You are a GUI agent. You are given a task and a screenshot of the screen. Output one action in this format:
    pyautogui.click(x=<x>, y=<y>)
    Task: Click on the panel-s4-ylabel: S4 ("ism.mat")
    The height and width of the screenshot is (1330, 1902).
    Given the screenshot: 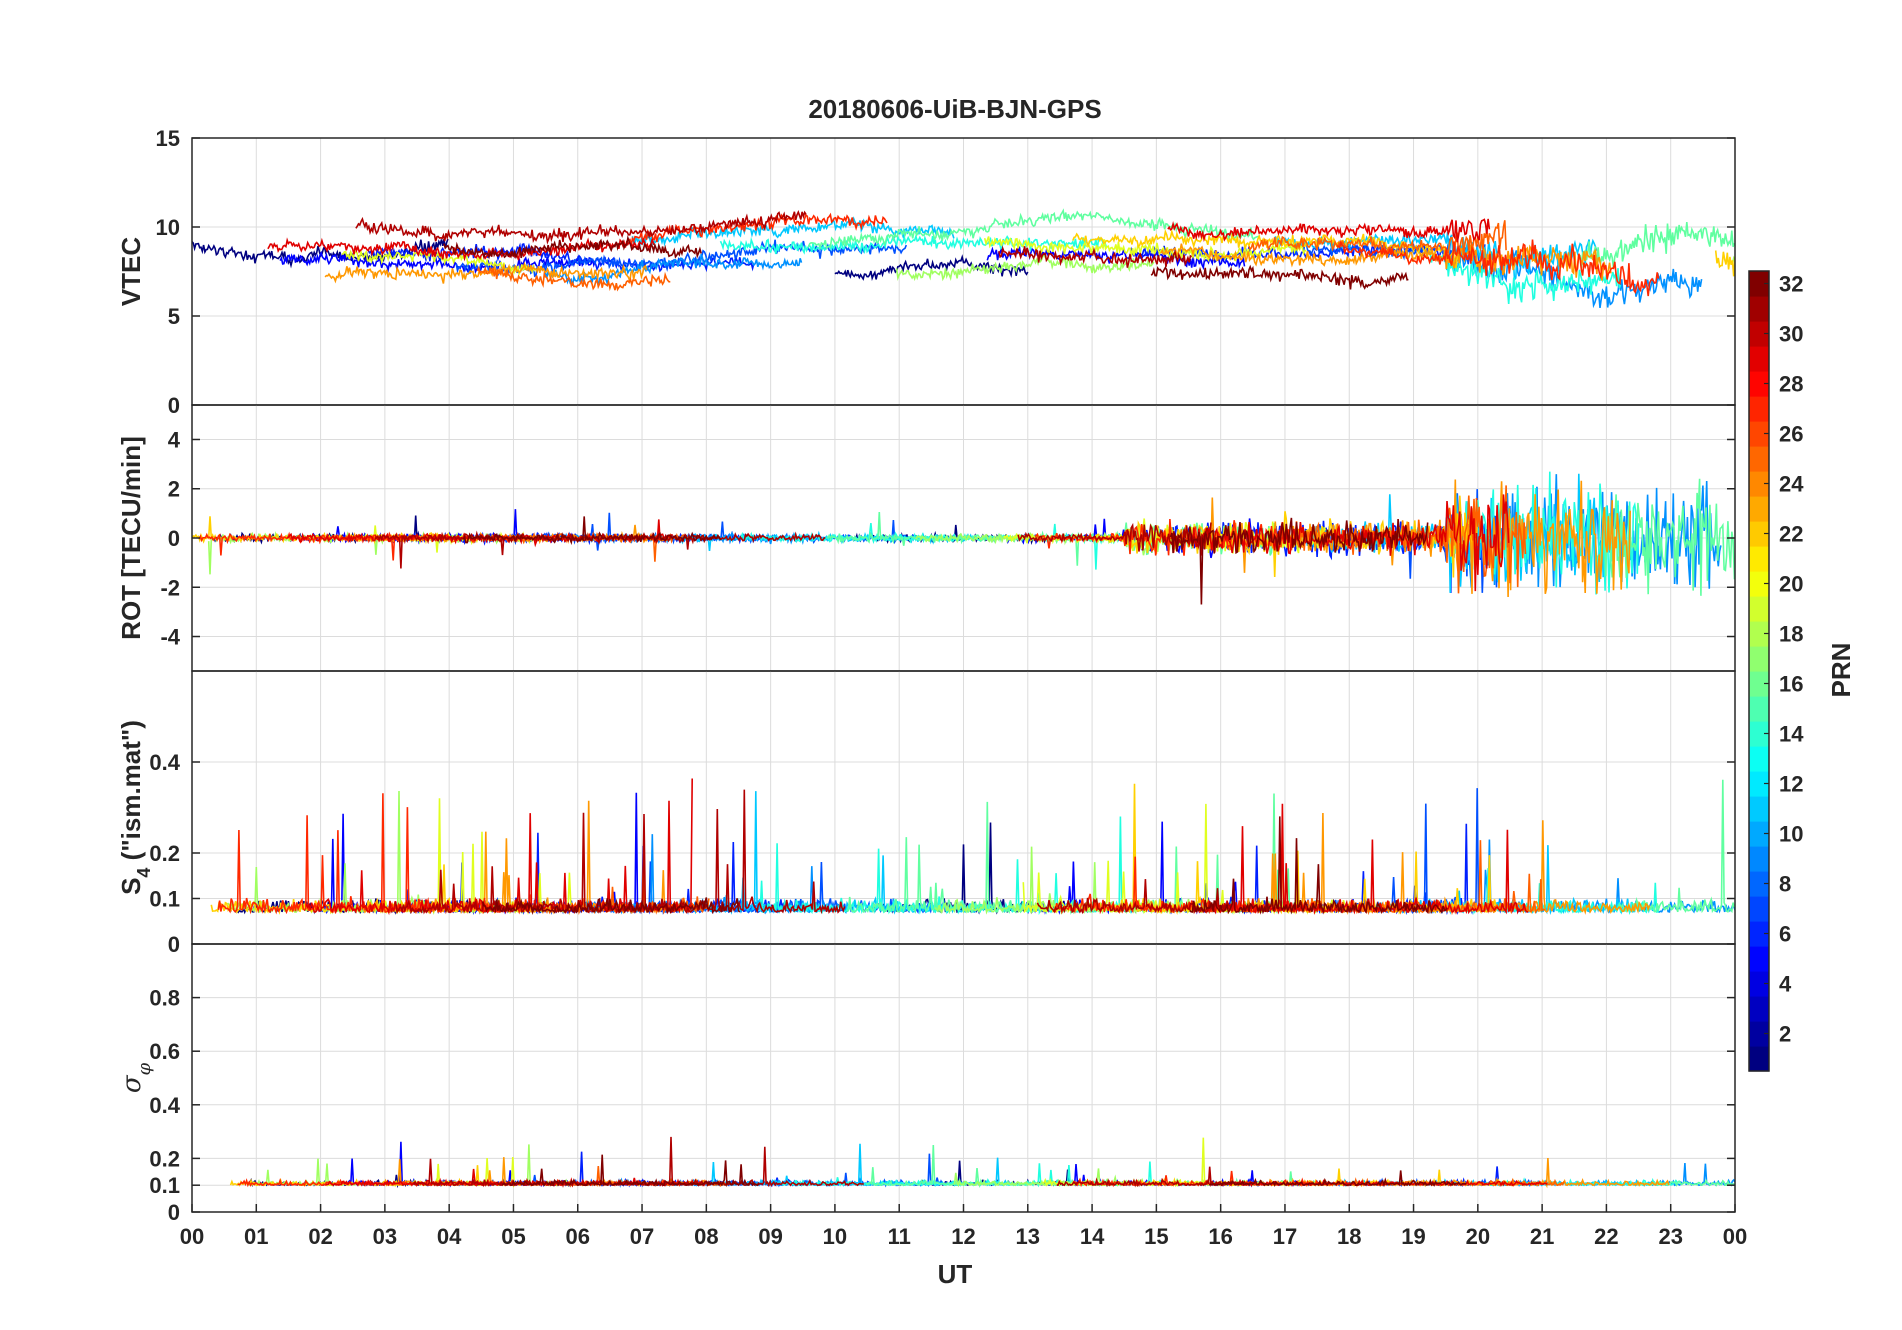 What is the action you would take?
    pyautogui.click(x=135, y=807)
    